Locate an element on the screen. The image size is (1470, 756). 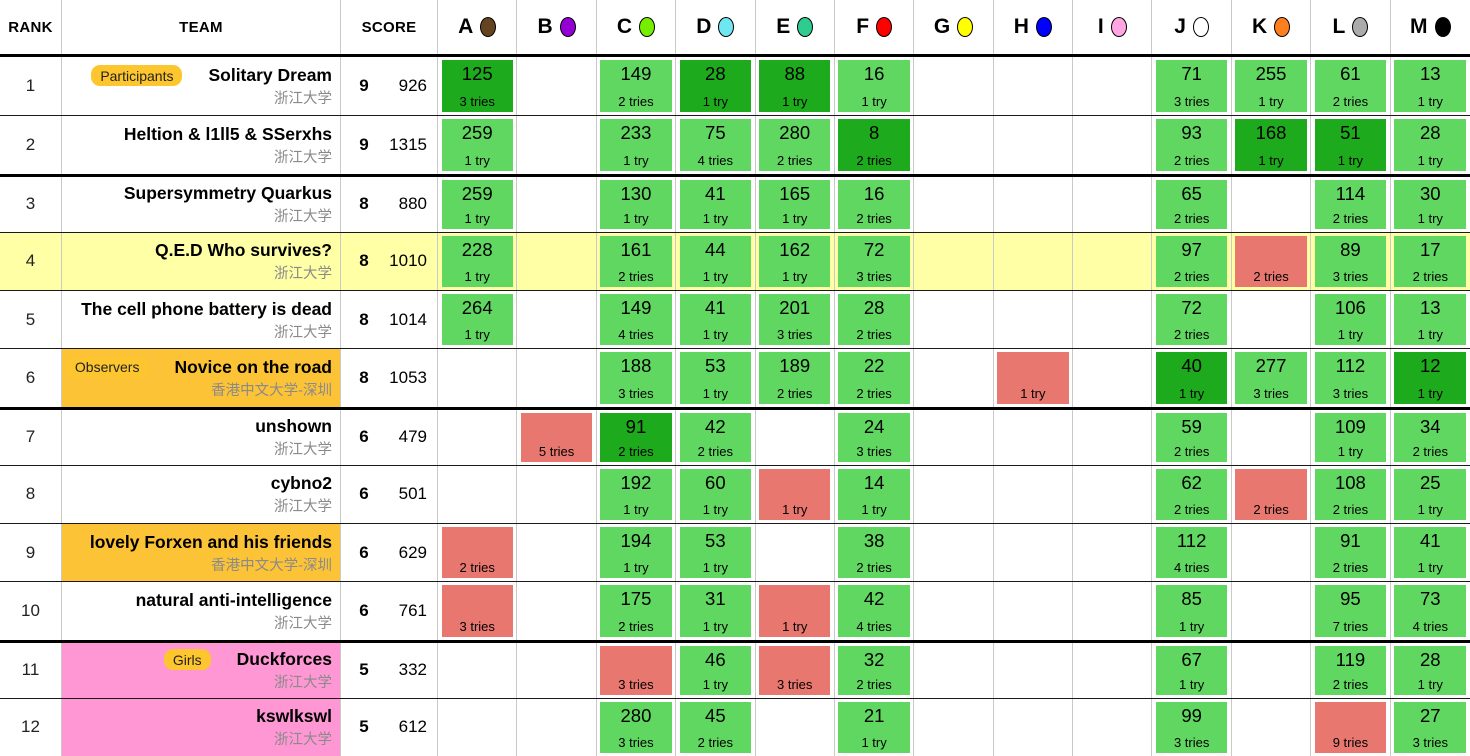
team-cell: Heltion & l1ll5 & SSerxhs 浙江大学 is located at coordinates (201, 145).